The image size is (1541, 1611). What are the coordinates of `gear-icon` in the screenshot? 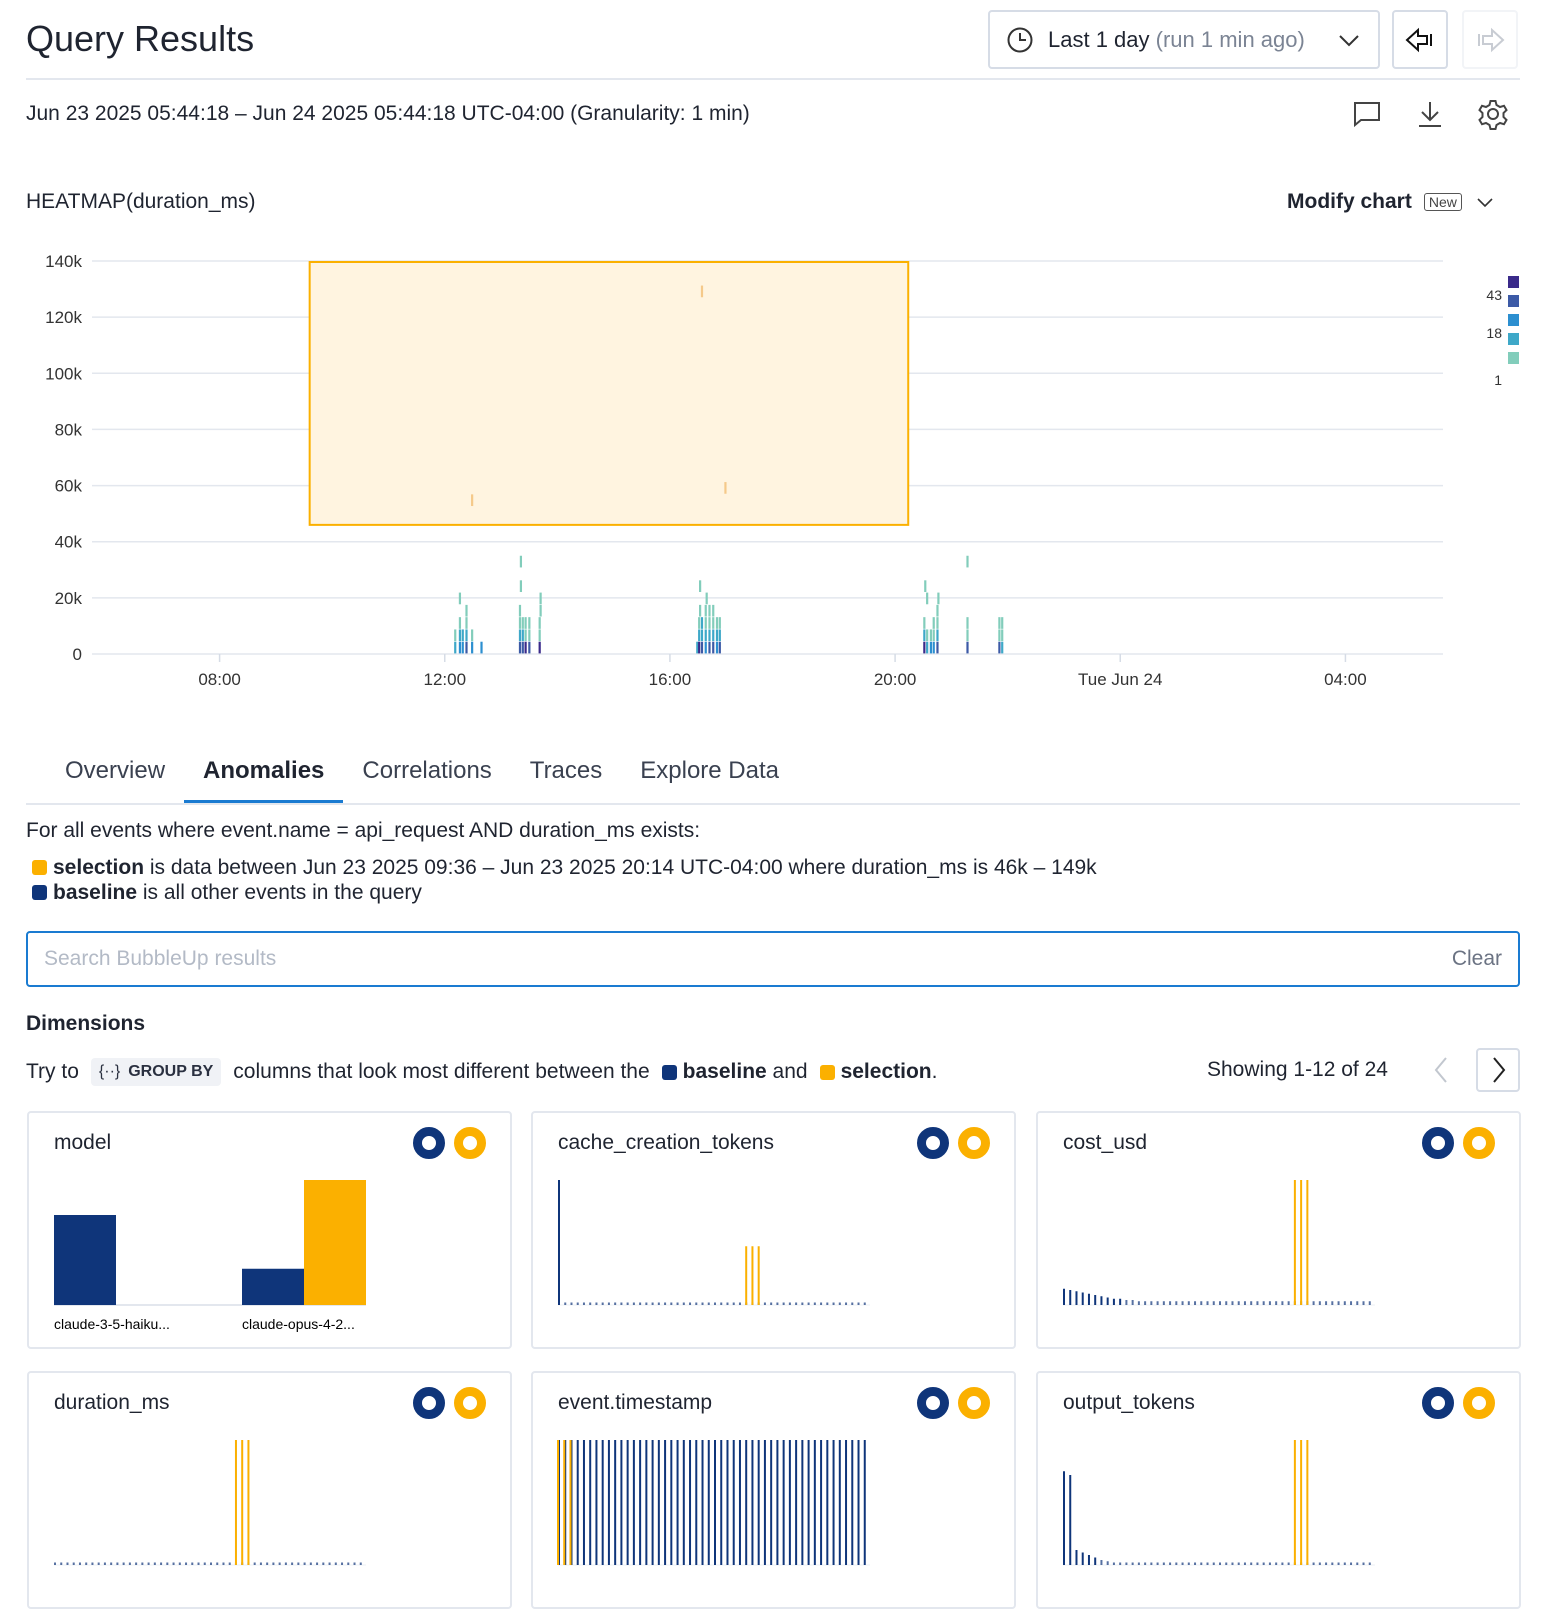 It's located at (1493, 114).